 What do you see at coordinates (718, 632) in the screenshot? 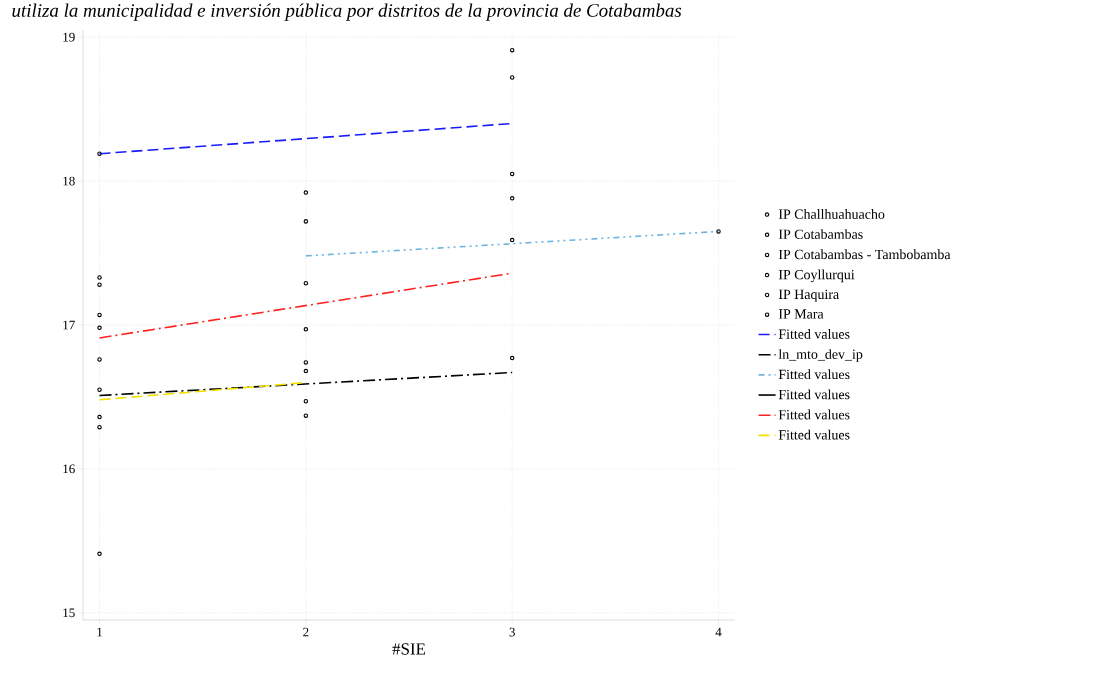
I see `x-tick-label: 4` at bounding box center [718, 632].